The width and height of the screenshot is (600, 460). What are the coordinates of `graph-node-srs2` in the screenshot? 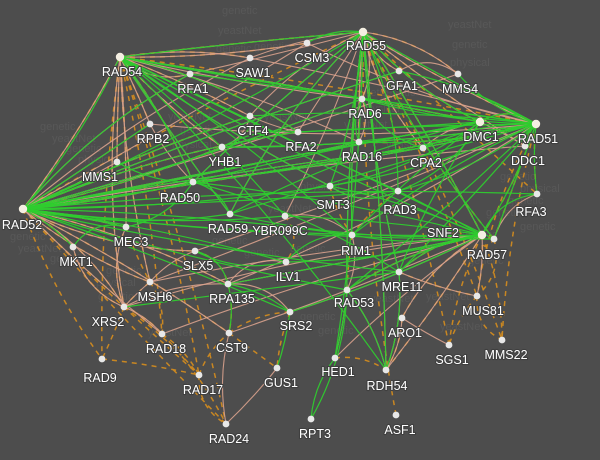 It's located at (290, 312).